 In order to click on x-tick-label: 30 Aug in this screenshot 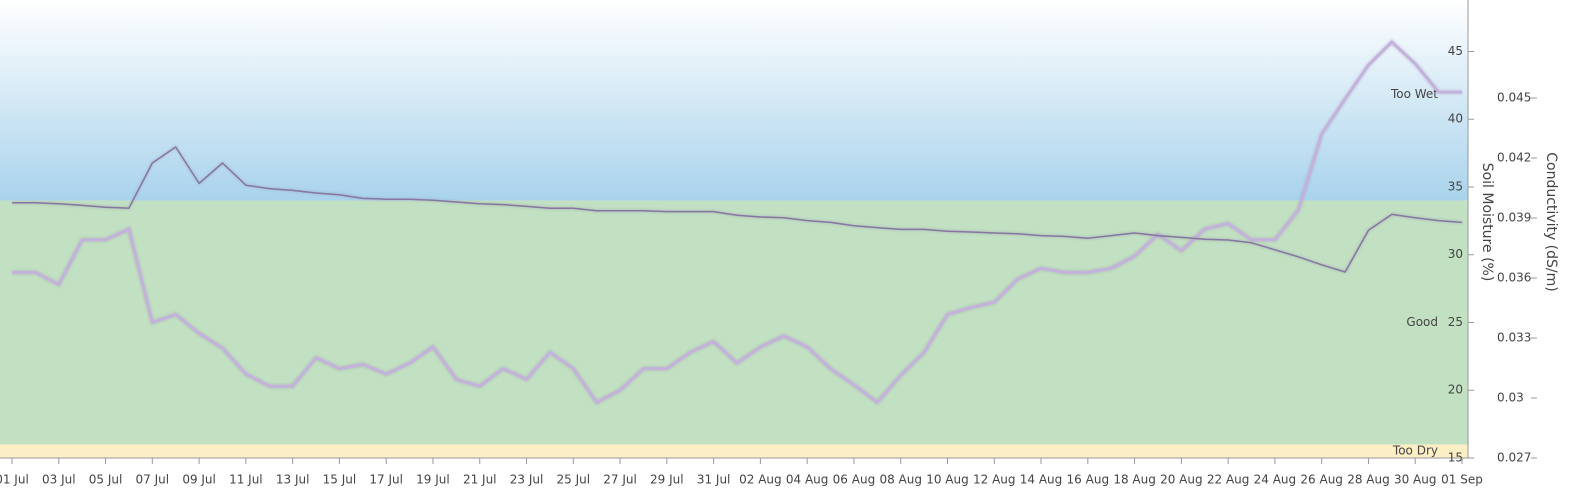, I will do `click(1415, 480)`.